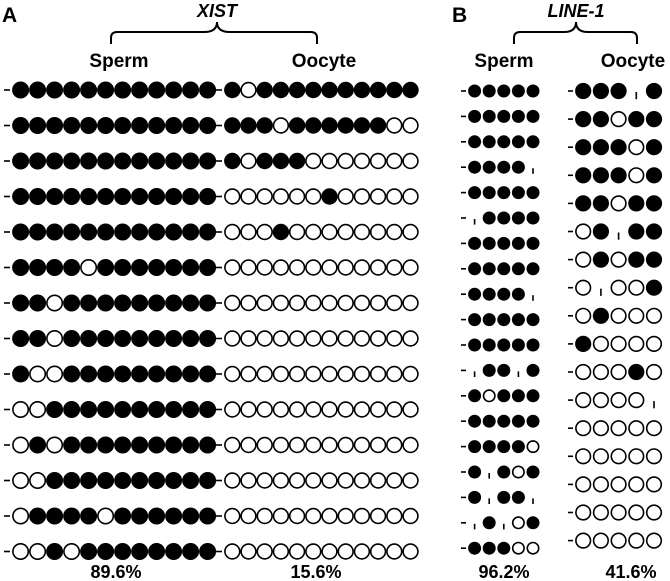  What do you see at coordinates (118, 61) in the screenshot?
I see `panel-a-sperm-heading: Sperm` at bounding box center [118, 61].